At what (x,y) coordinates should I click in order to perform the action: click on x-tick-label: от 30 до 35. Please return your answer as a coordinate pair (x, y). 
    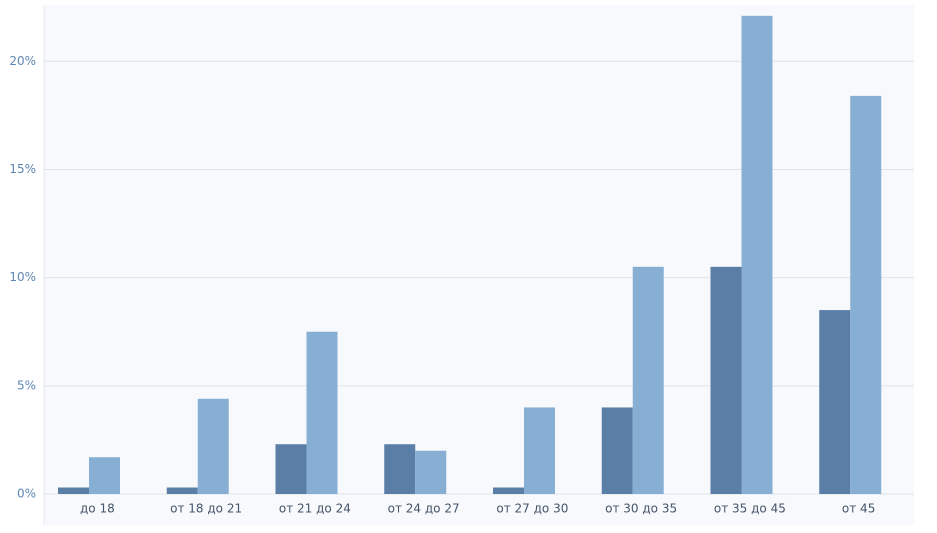
    Looking at the image, I should click on (641, 509).